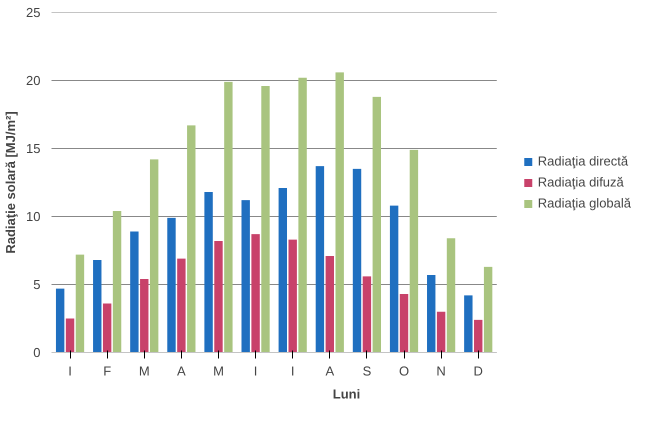 The height and width of the screenshot is (422, 668). I want to click on y-tick-label: 5, so click(37, 284).